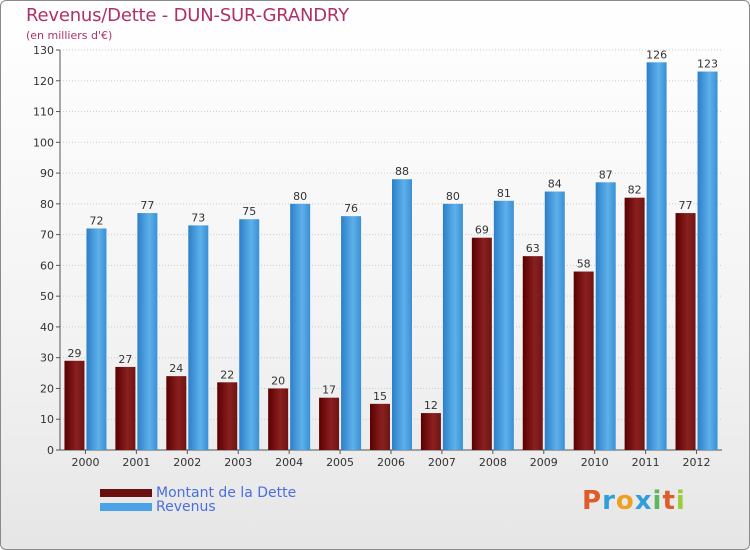  I want to click on x-tick-label: 2003, so click(238, 462).